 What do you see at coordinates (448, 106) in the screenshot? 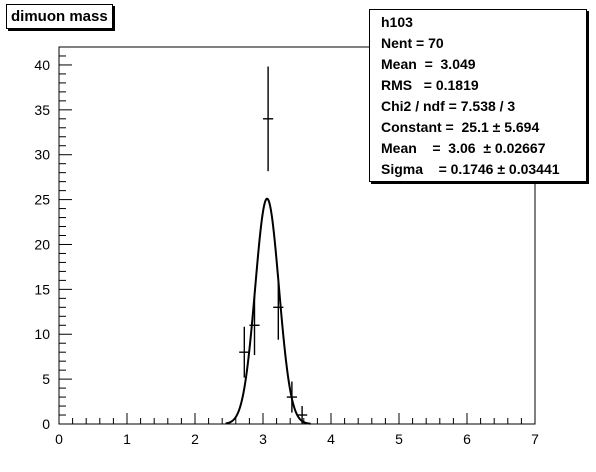
I see `stats-chi2-ndf: Chi2 / ndf = 7.538 / 3` at bounding box center [448, 106].